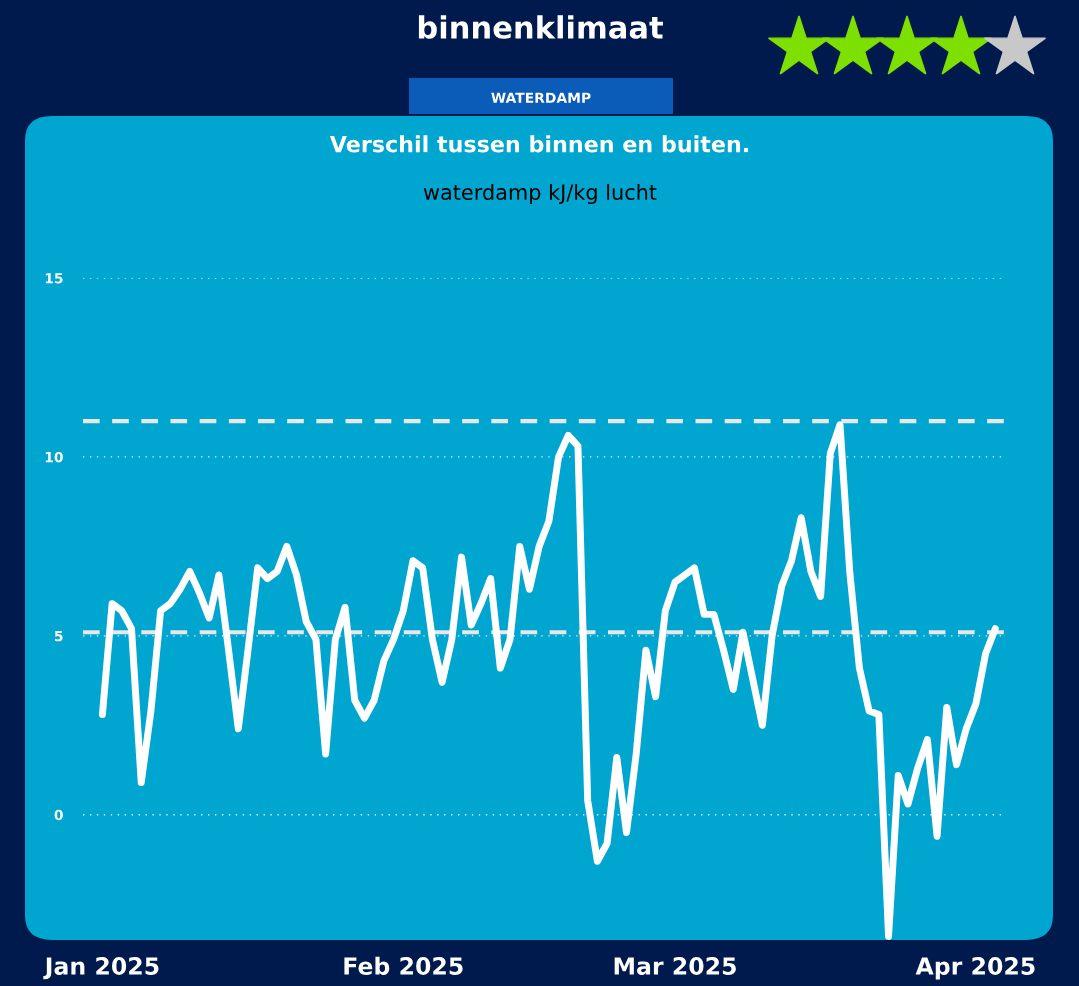 The width and height of the screenshot is (1079, 986). I want to click on x-tick-label: Feb 2025, so click(403, 965).